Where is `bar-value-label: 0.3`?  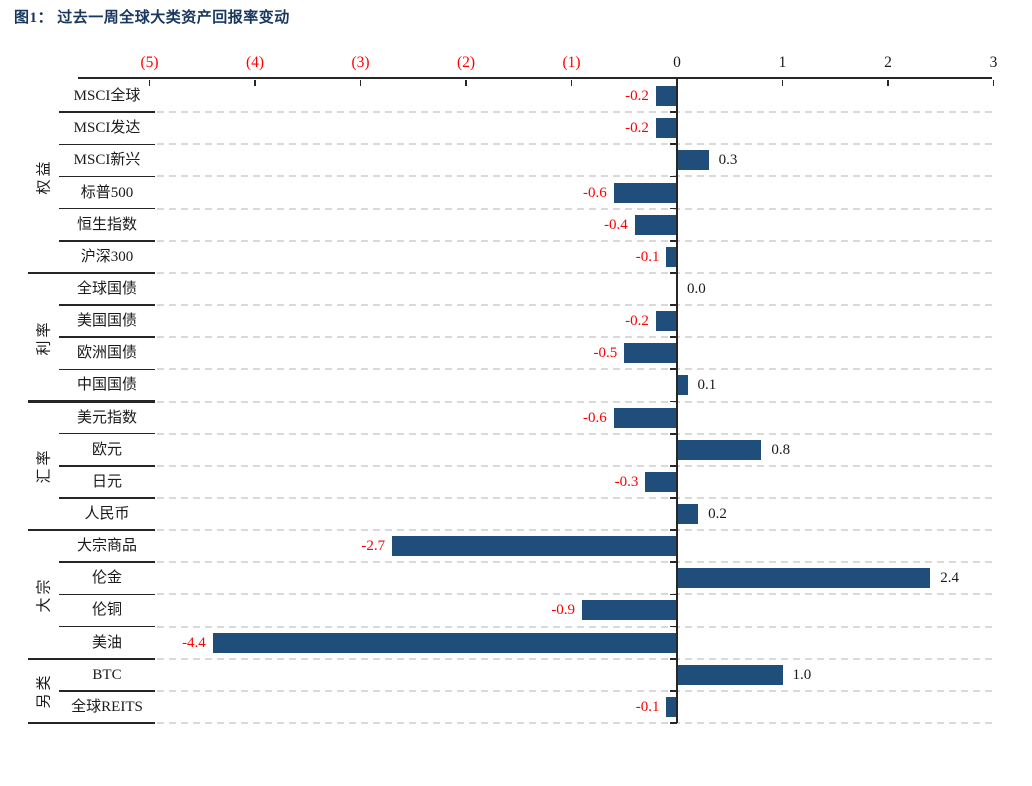
bar-value-label: 0.3 is located at coordinates (728, 160).